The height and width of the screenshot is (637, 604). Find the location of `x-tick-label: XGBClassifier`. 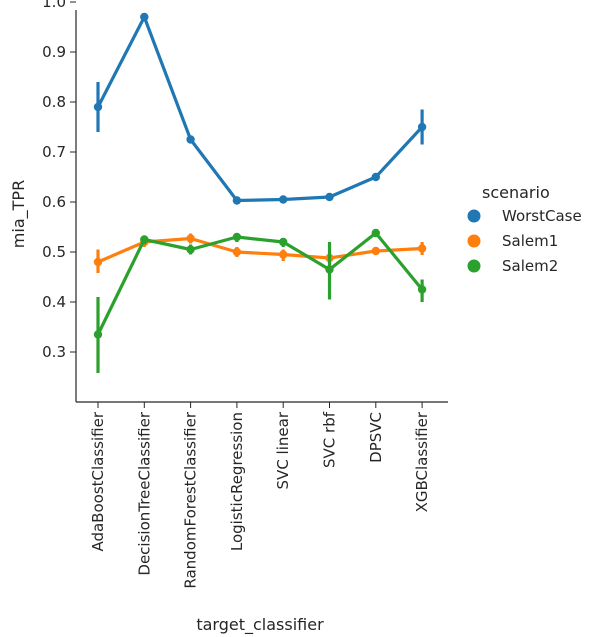

x-tick-label: XGBClassifier is located at coordinates (422, 461).